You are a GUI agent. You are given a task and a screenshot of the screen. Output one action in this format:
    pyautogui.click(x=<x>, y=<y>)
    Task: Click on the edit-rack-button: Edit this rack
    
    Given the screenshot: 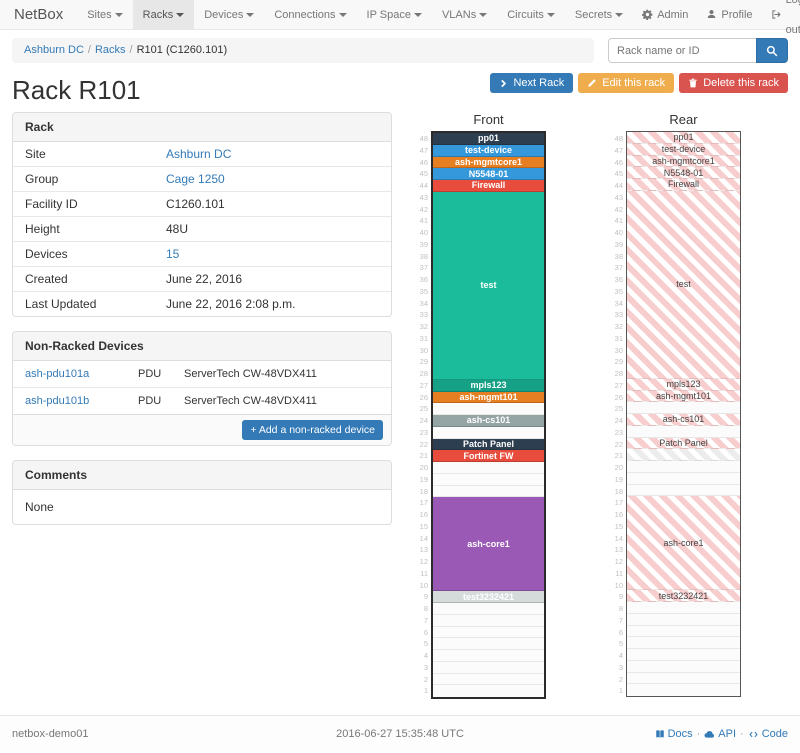 What is the action you would take?
    pyautogui.click(x=626, y=83)
    